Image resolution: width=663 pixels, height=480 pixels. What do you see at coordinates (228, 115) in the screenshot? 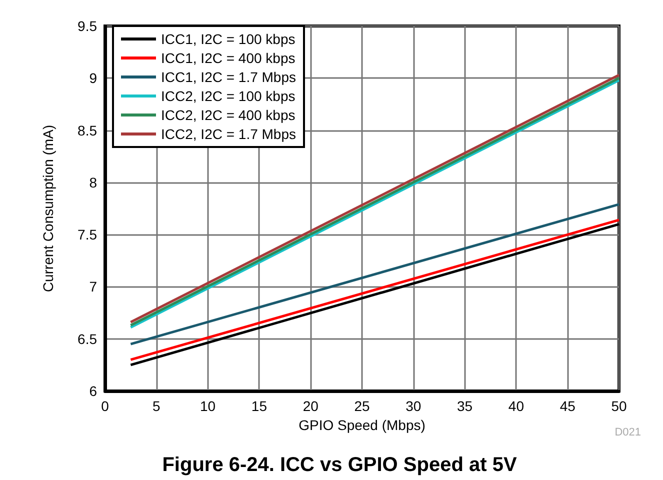
I see `legend-label: ICC2, I2C = 400 kbps` at bounding box center [228, 115].